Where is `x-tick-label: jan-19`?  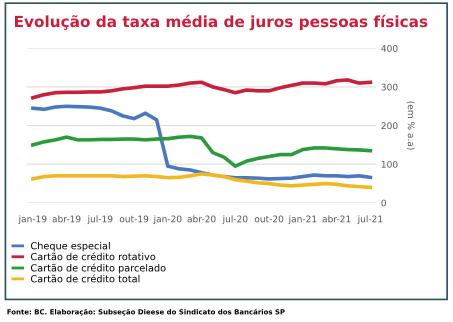
x-tick-label: jan-19 is located at coordinates (32, 219).